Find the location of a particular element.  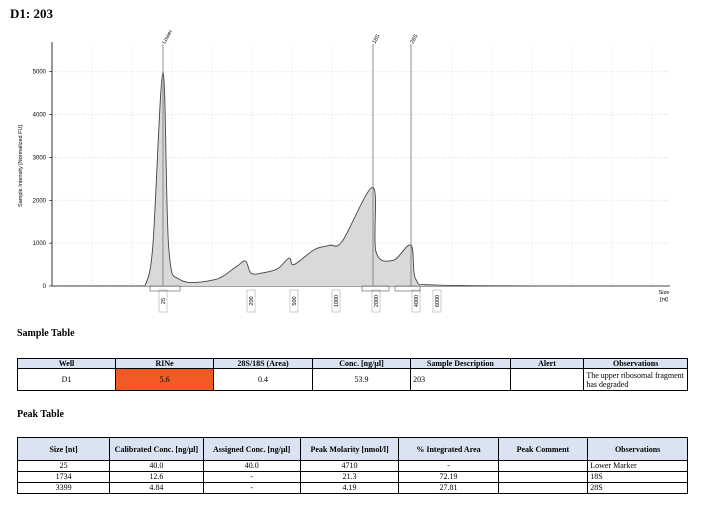

x-tick-label: 4000 is located at coordinates (417, 301).